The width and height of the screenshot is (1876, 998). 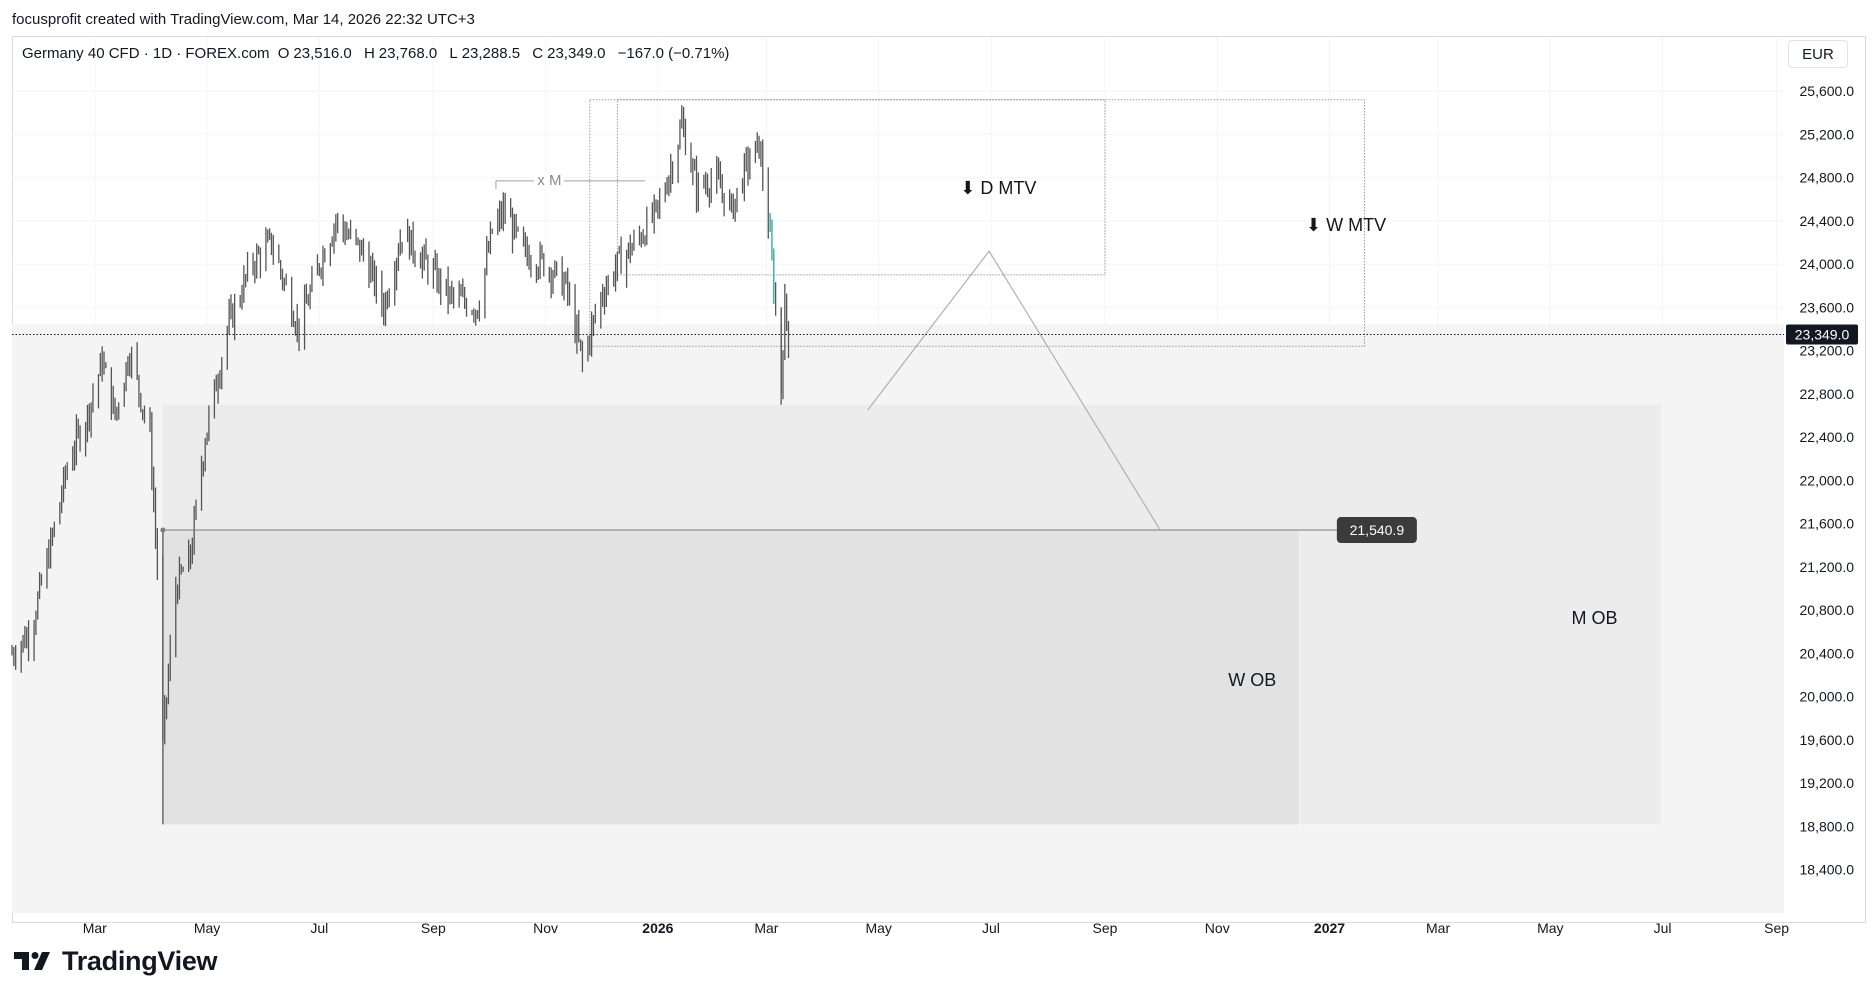 I want to click on open-value: 23,516.0, so click(x=322, y=53).